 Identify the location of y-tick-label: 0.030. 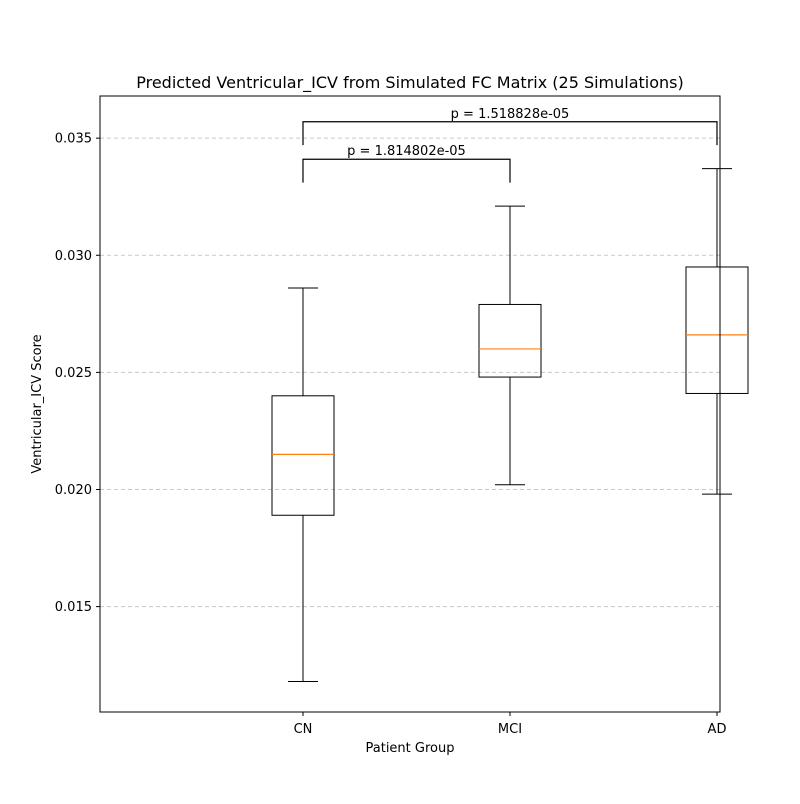
(73, 256).